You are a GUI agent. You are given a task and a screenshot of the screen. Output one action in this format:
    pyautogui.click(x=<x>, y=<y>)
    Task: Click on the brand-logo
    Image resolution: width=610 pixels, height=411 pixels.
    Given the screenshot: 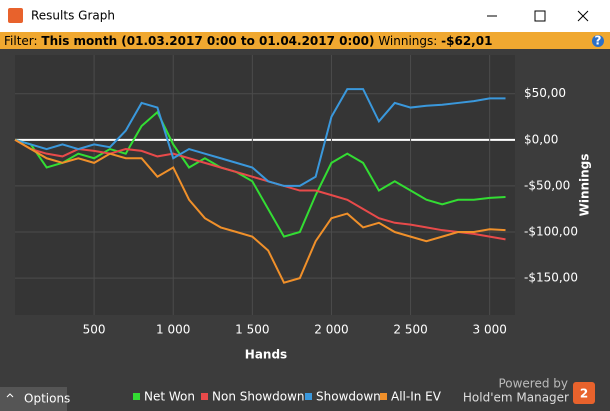 What is the action you would take?
    pyautogui.click(x=584, y=393)
    